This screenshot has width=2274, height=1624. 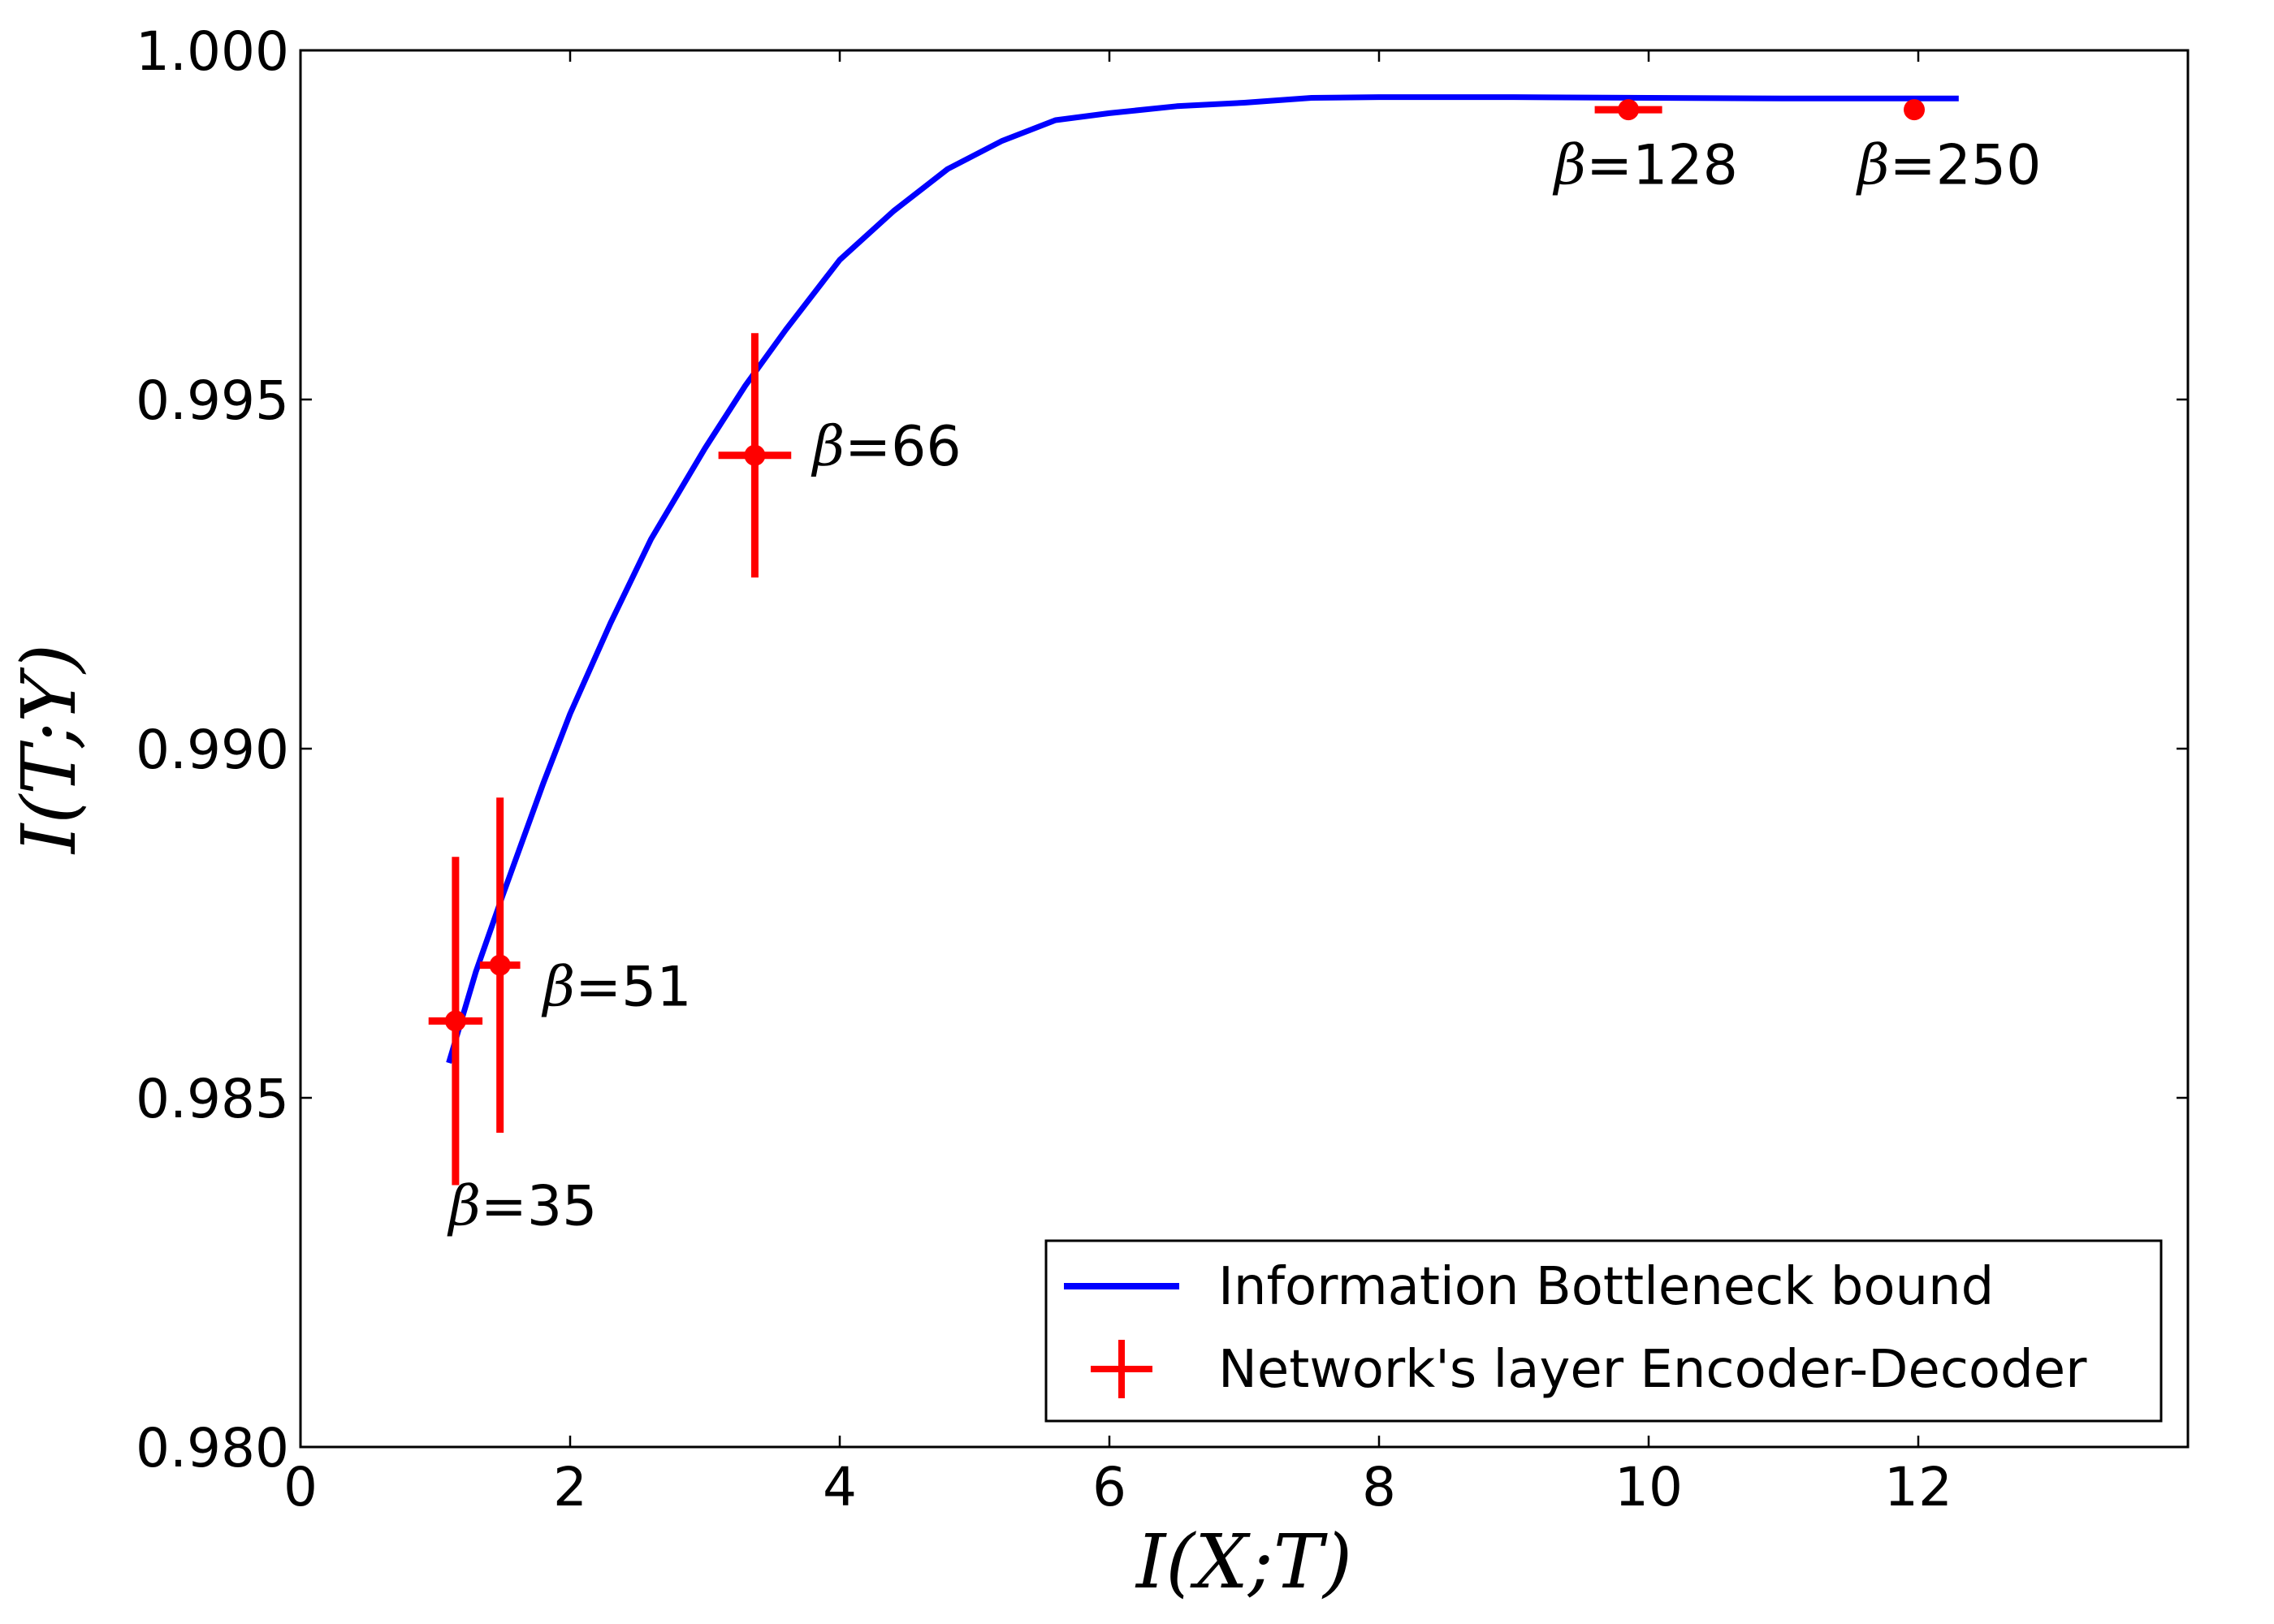 I want to click on legend-box, so click(x=1603, y=1331).